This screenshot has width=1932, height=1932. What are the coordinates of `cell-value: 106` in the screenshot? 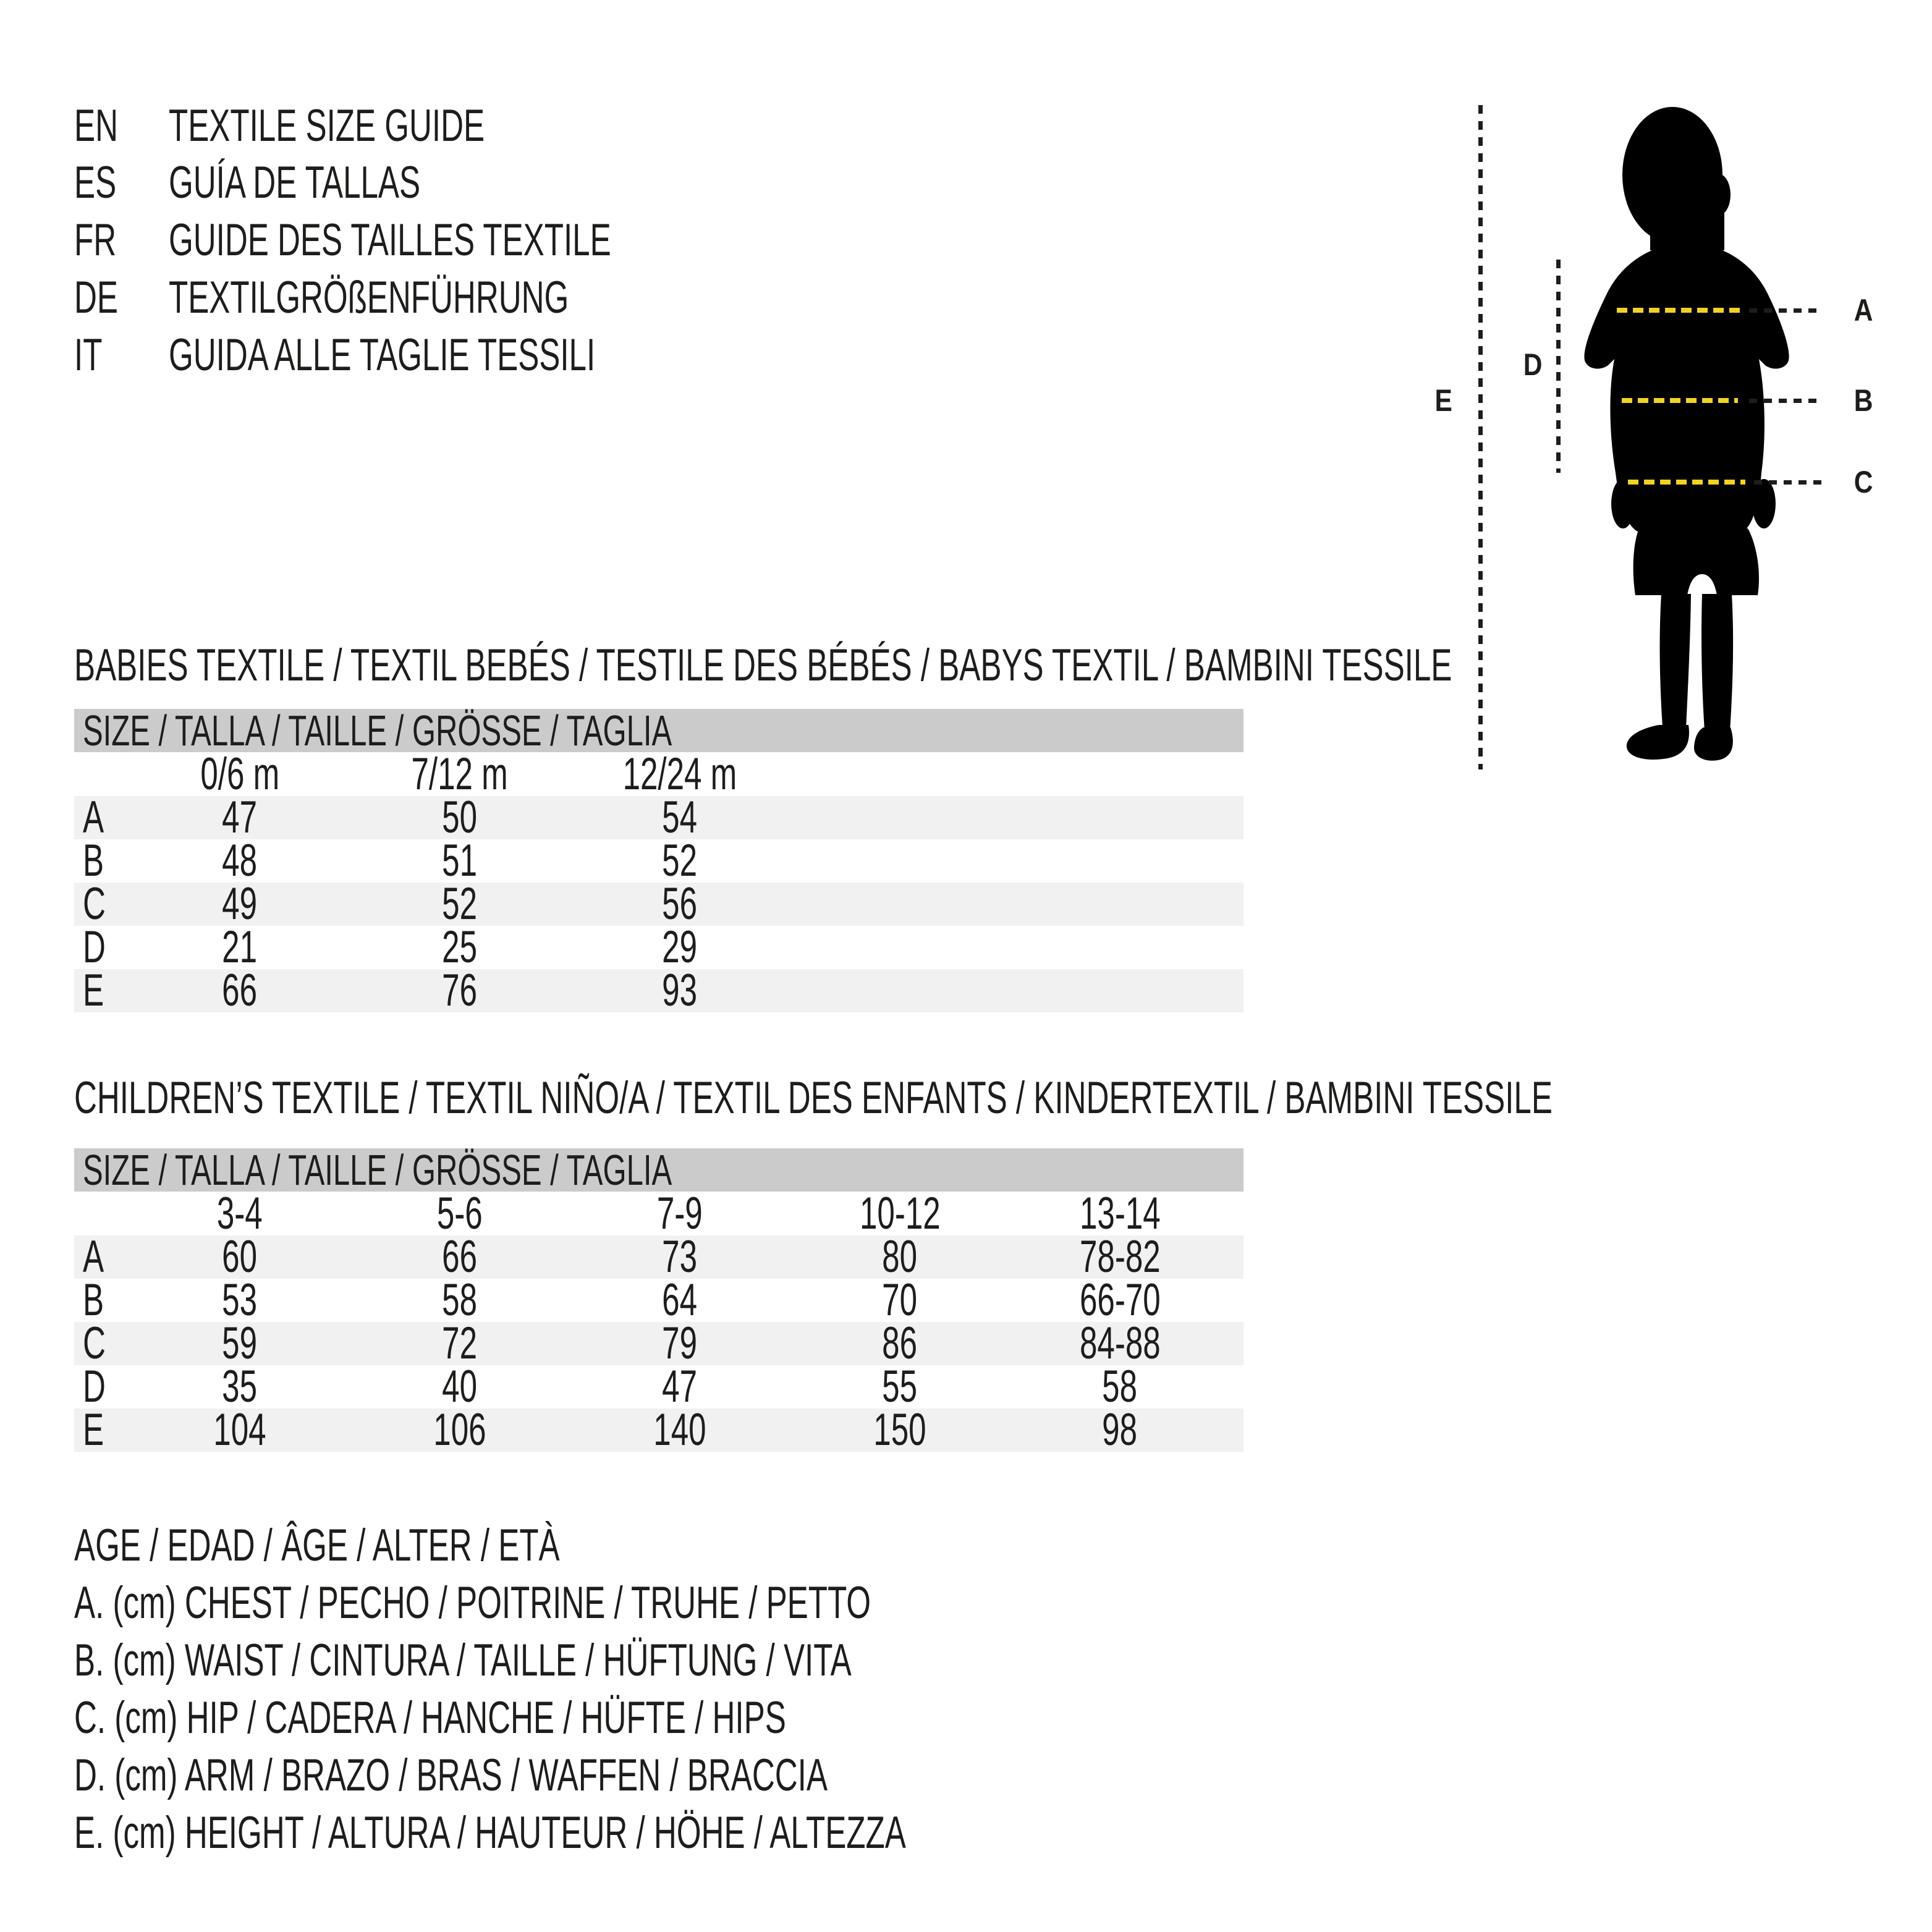 It's located at (459, 1430).